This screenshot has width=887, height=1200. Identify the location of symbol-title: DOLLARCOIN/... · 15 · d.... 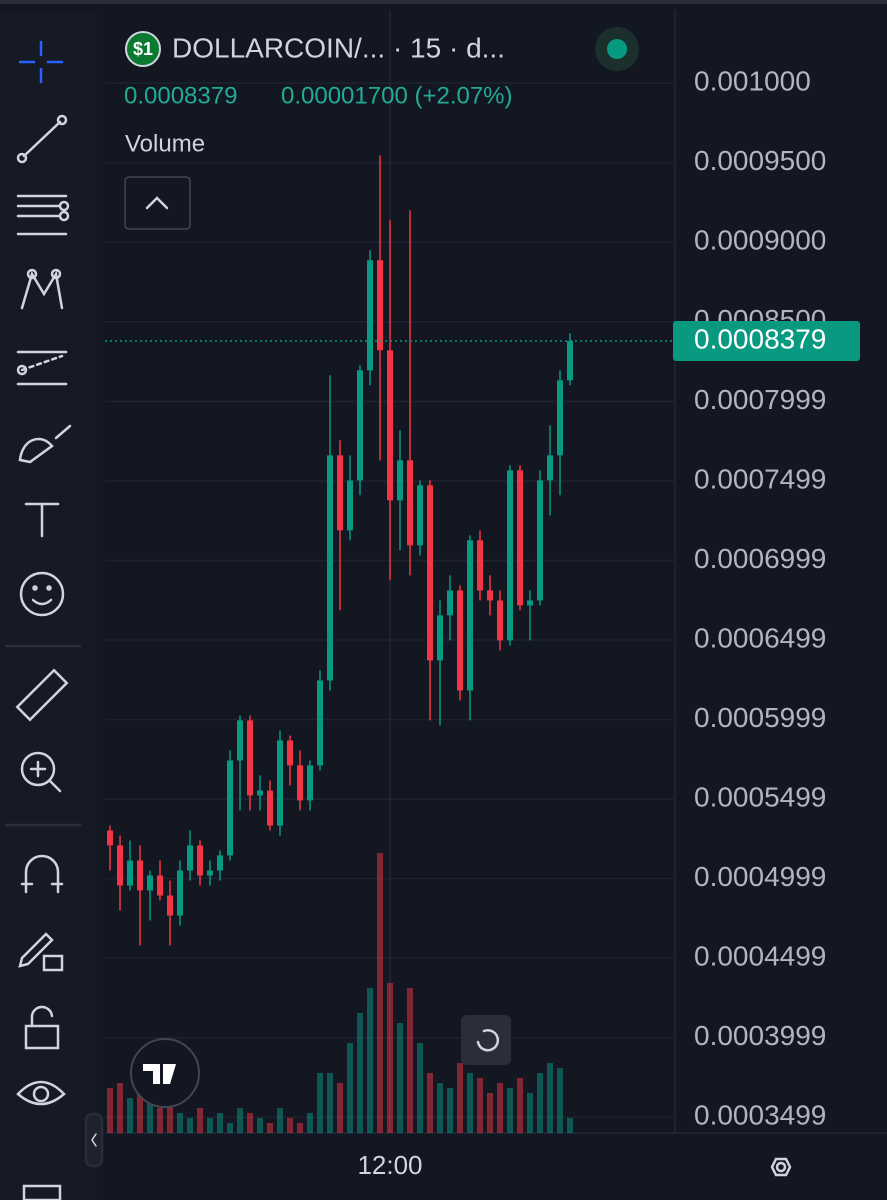
(338, 47).